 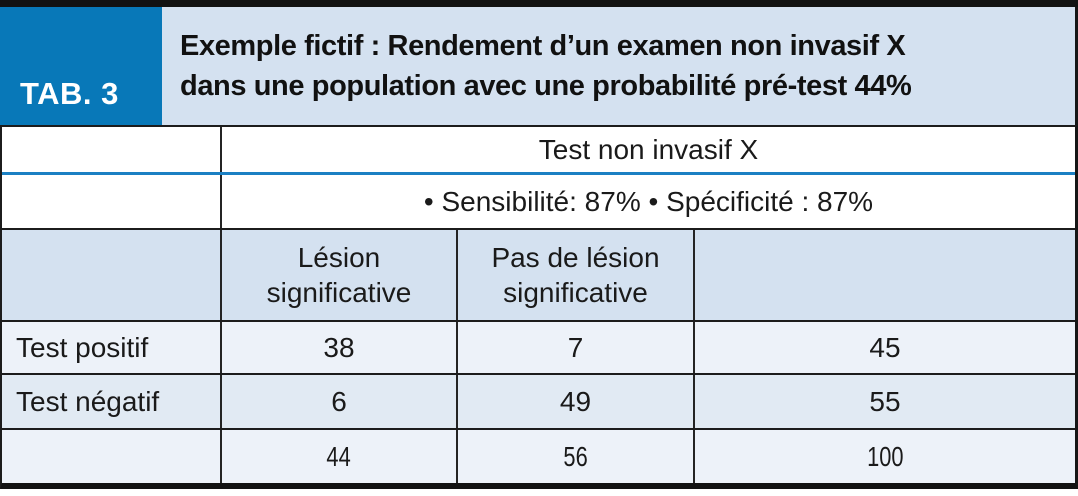 What do you see at coordinates (648, 149) in the screenshot?
I see `test-name-cell: Test non invasif X` at bounding box center [648, 149].